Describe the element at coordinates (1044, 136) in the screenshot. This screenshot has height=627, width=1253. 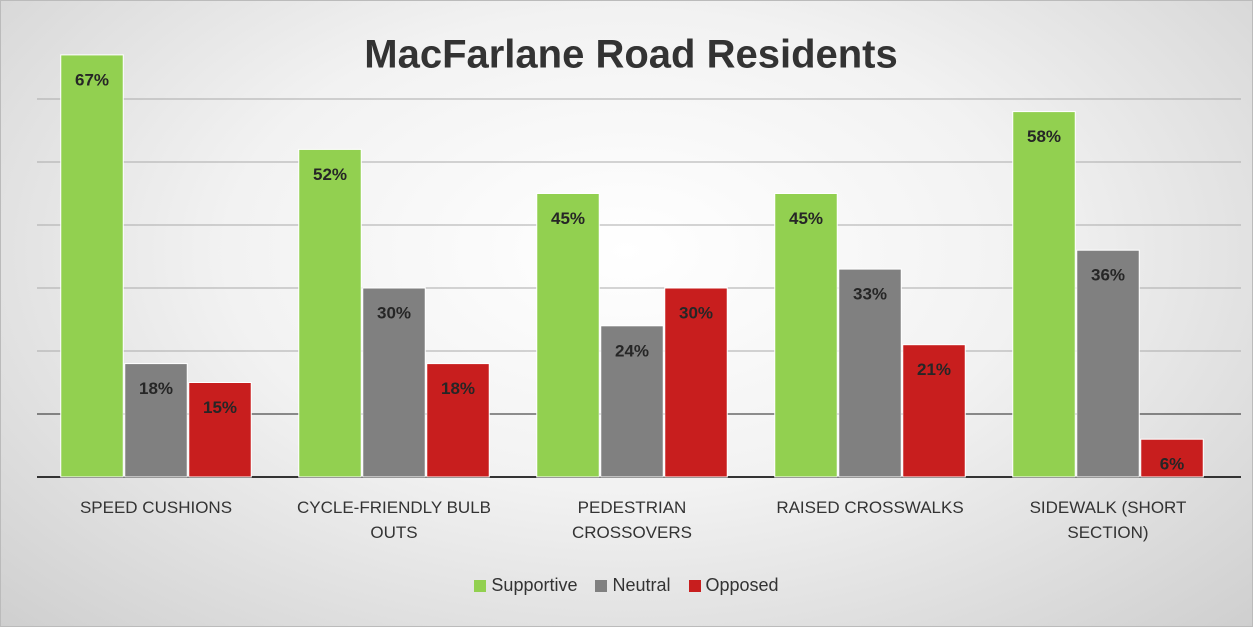
I see `data-label: 58%` at that location.